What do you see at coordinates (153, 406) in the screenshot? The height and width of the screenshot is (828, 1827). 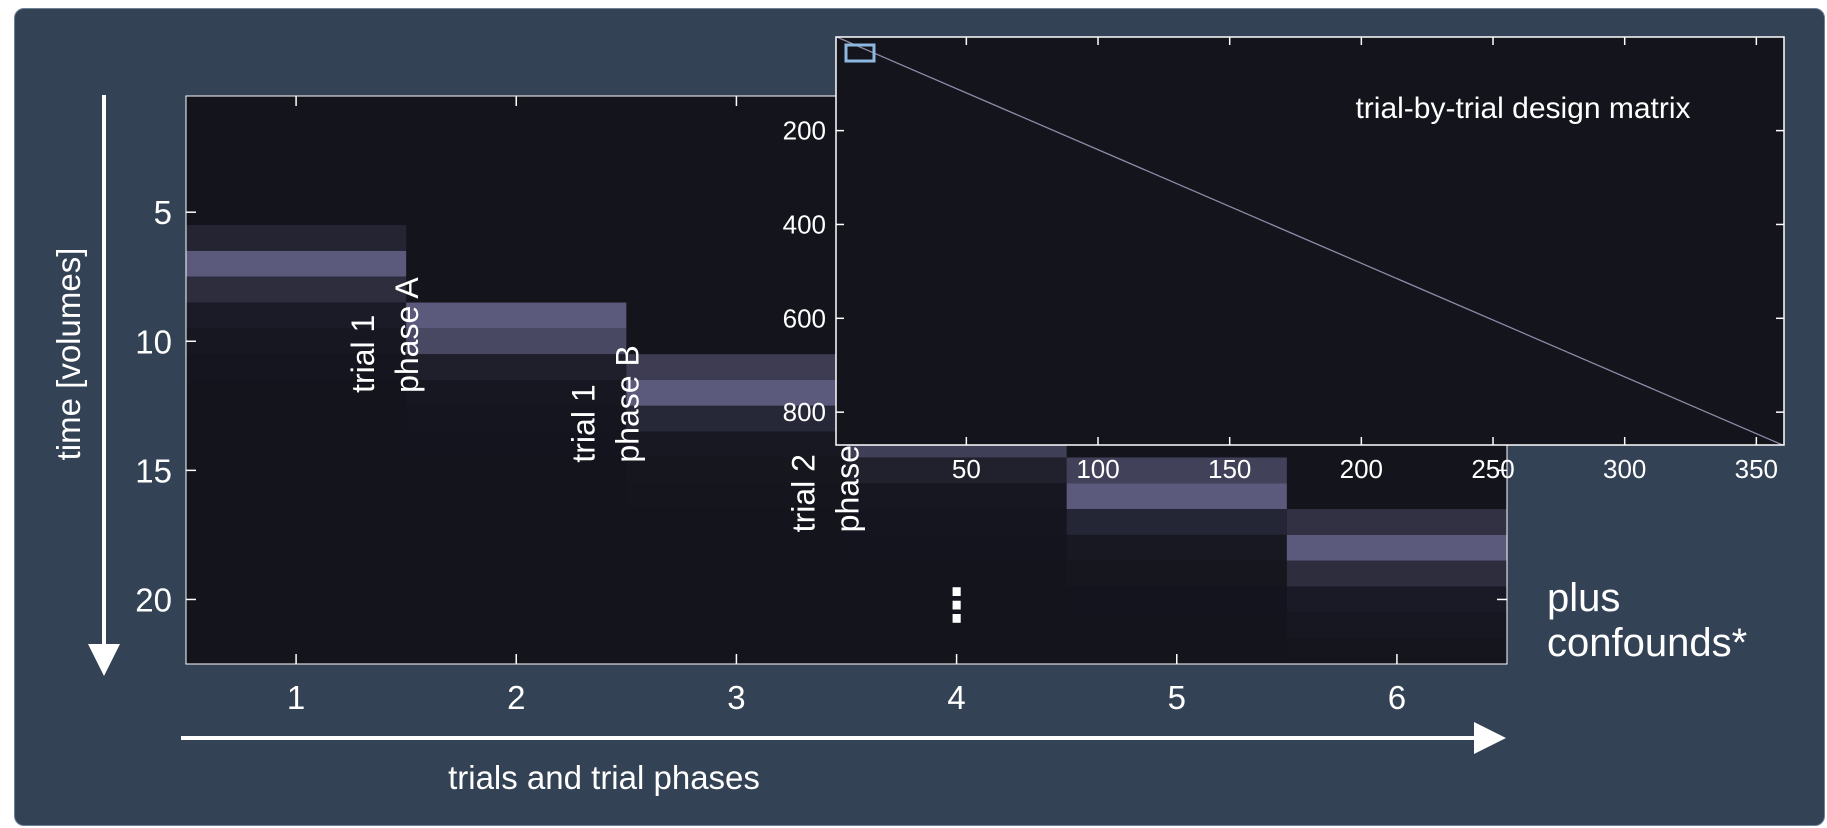 I see `main-y-tick-labels: 5 10 15 20` at bounding box center [153, 406].